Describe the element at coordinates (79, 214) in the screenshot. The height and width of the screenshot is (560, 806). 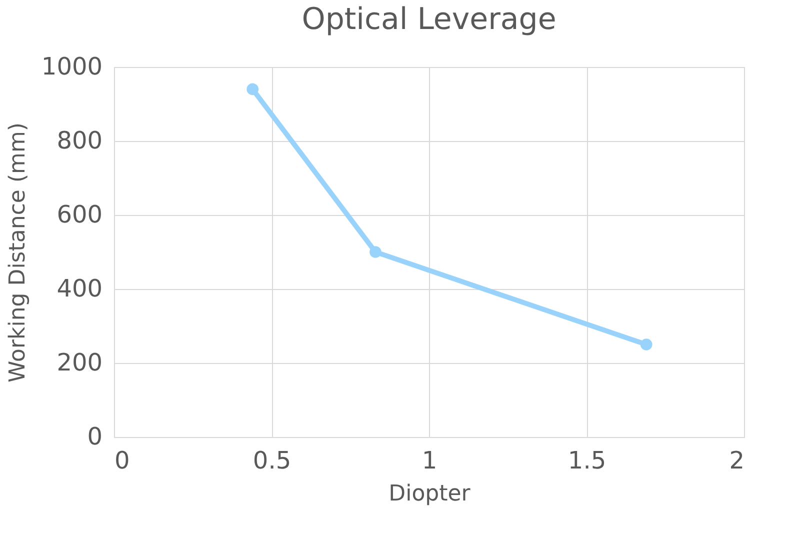
I see `y-tick-label: 600` at that location.